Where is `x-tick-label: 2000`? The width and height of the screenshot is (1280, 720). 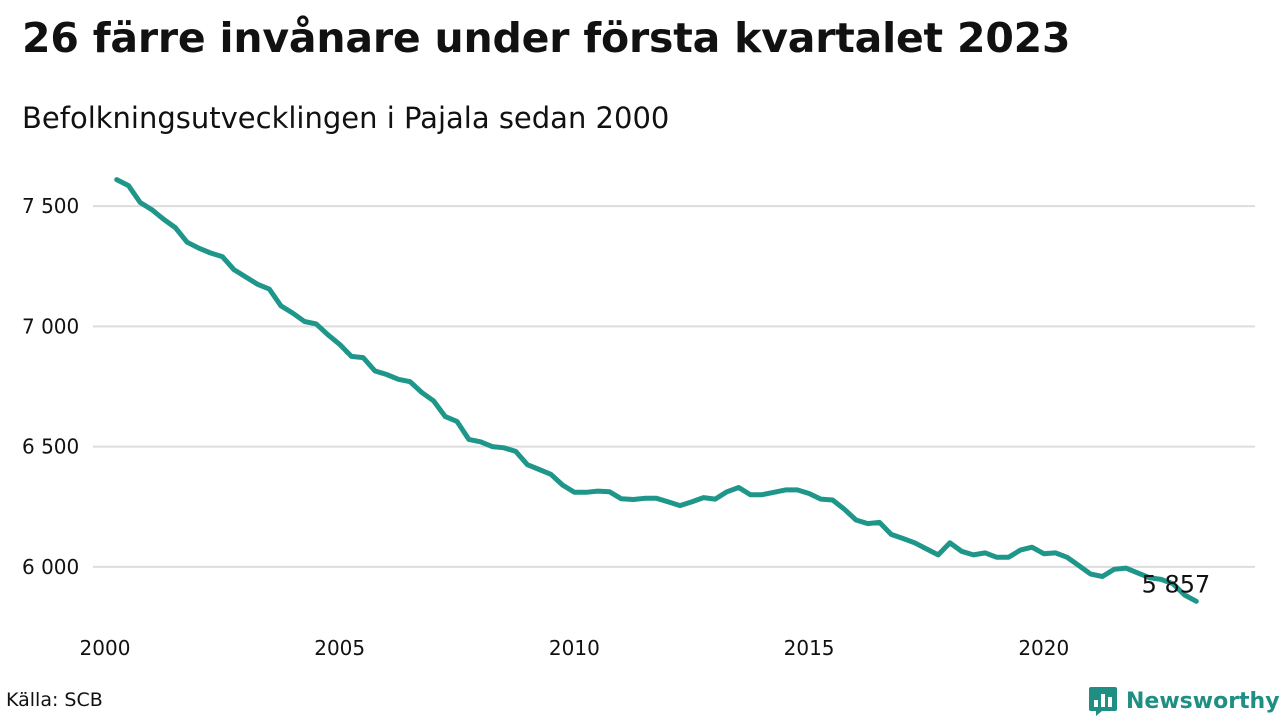 x-tick-label: 2000 is located at coordinates (105, 648).